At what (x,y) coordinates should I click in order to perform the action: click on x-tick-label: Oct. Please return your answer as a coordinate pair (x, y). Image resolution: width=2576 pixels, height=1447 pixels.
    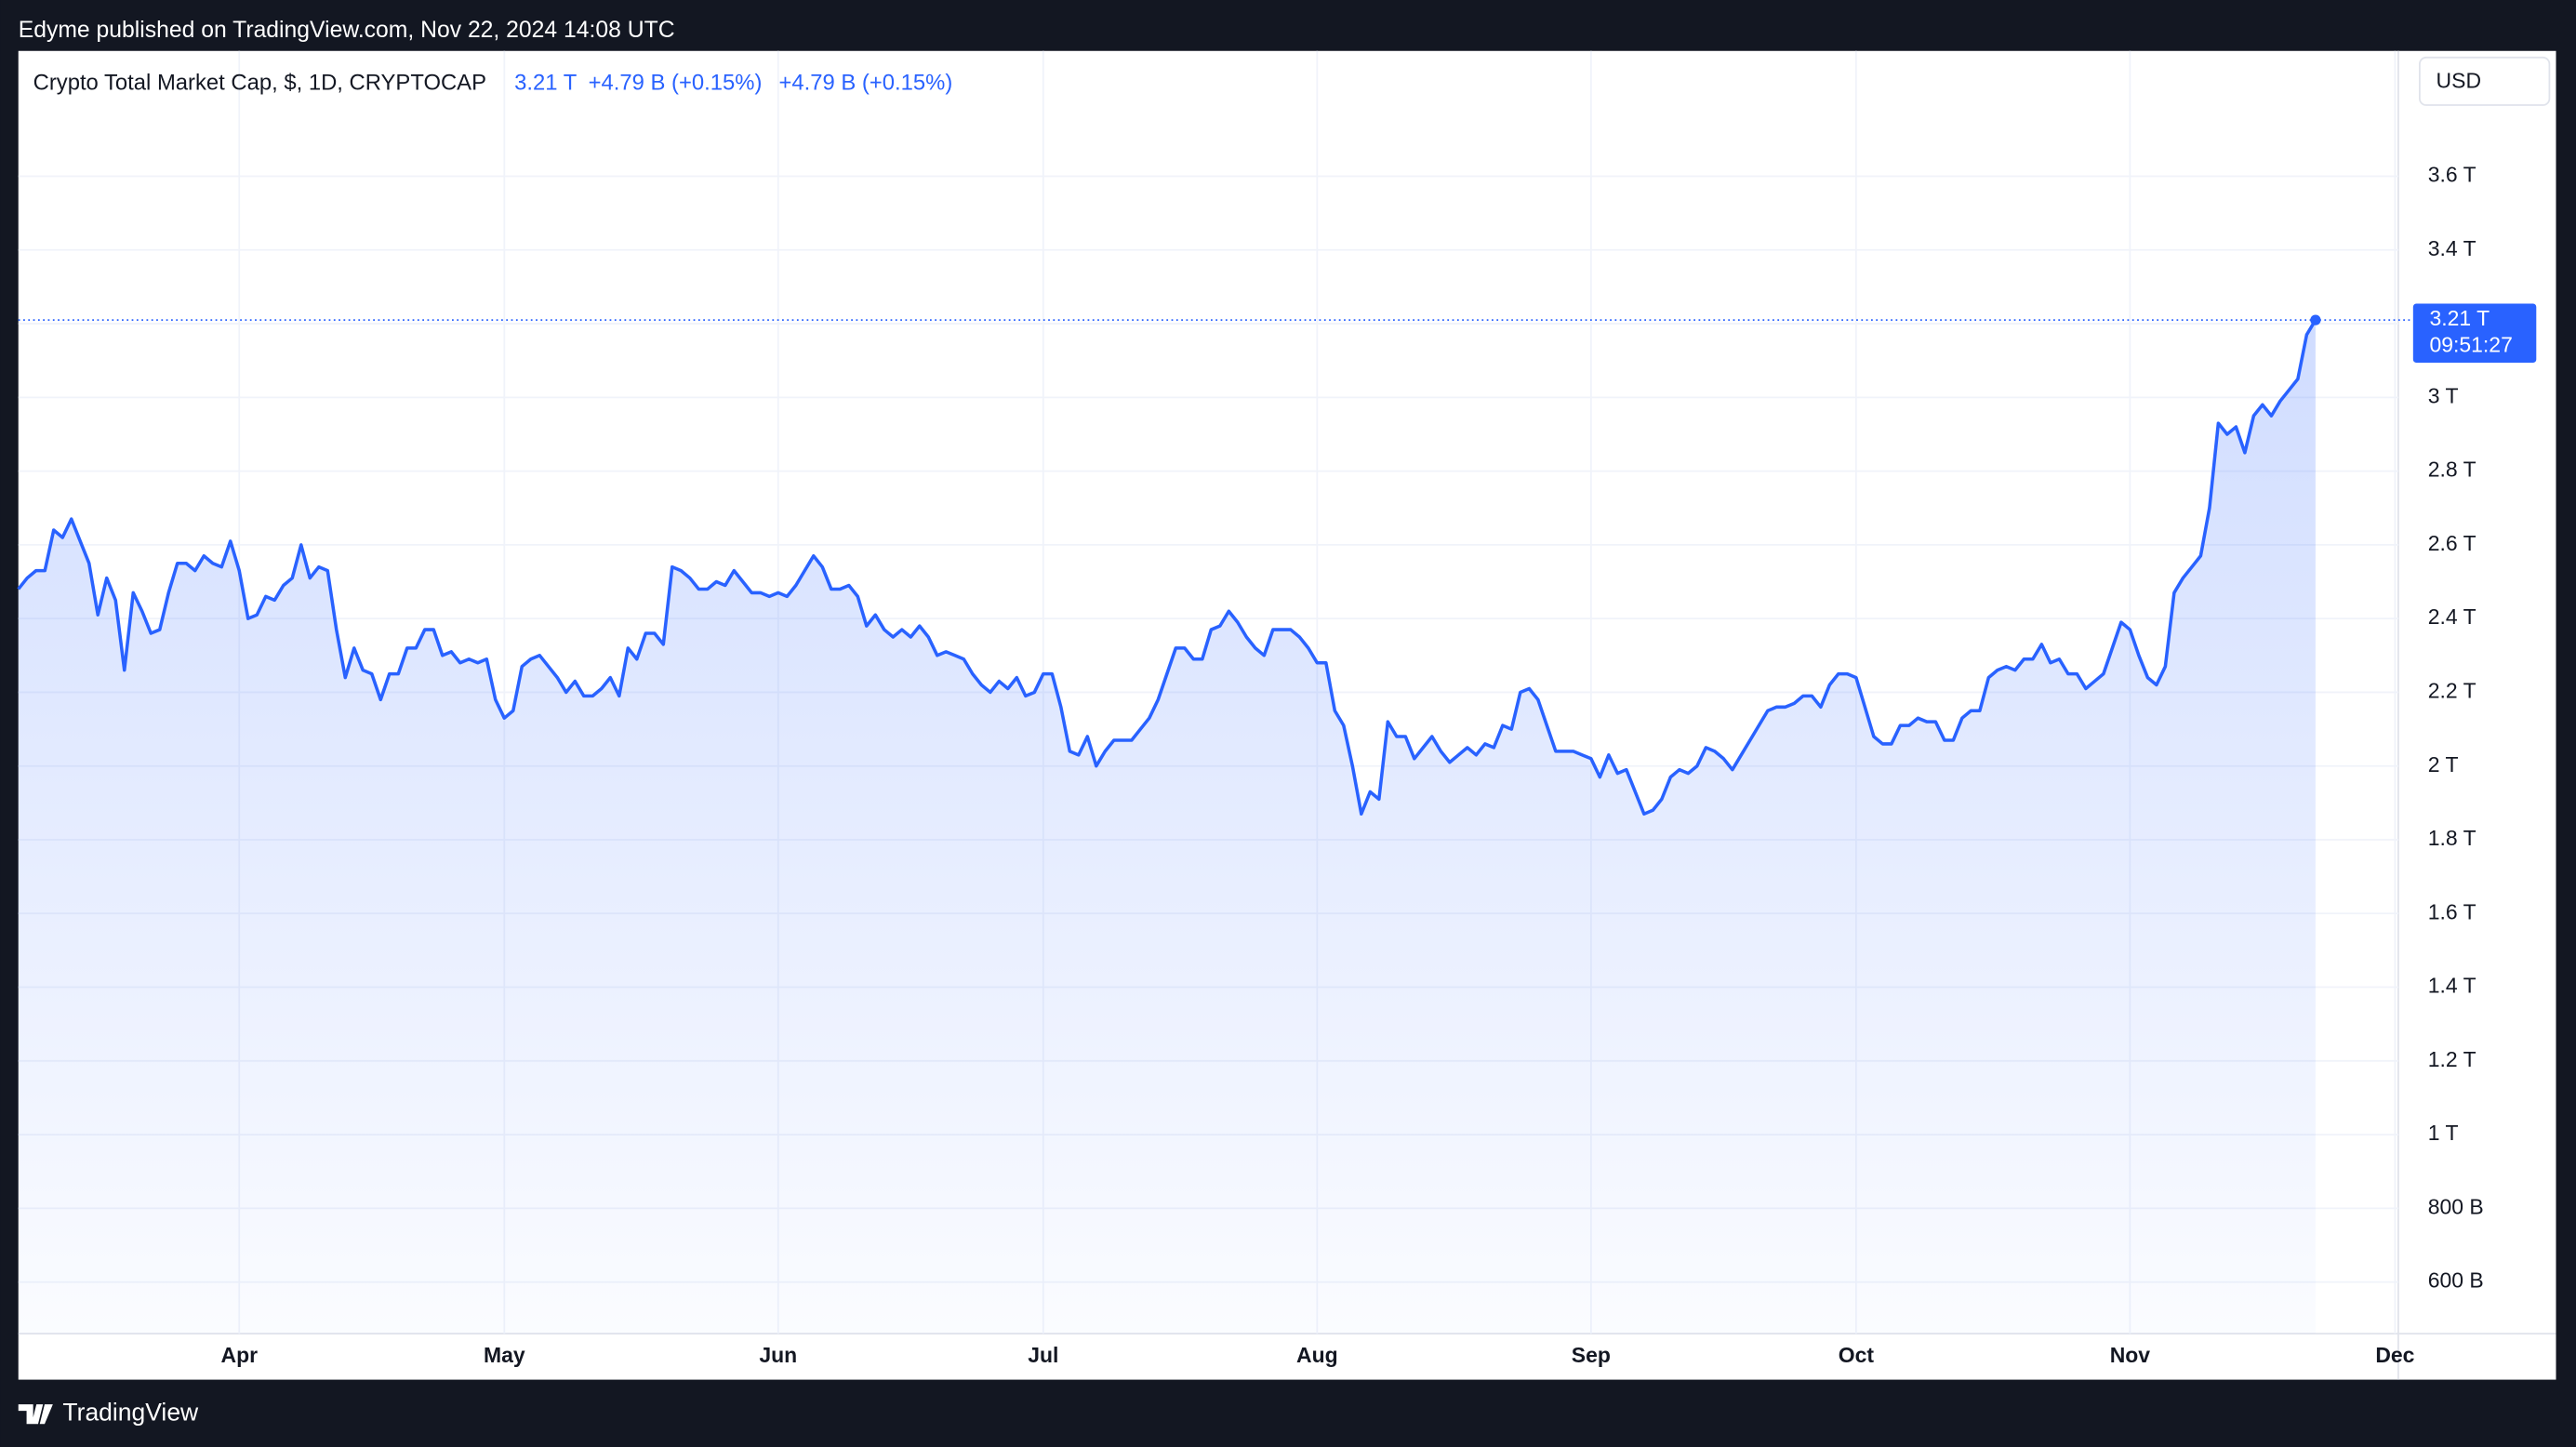
    Looking at the image, I should click on (1857, 1355).